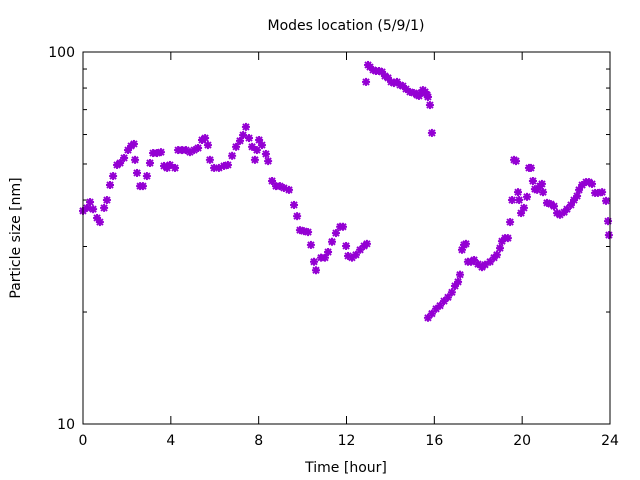 The height and width of the screenshot is (480, 640). I want to click on x-tick-label: 20, so click(522, 441).